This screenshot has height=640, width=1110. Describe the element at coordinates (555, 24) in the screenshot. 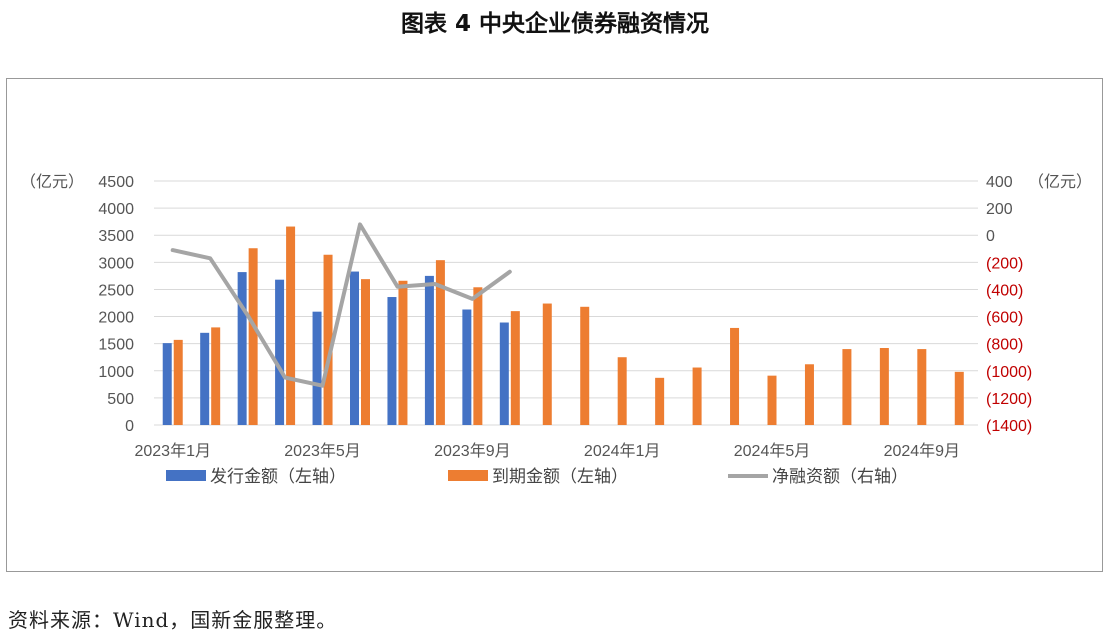

I see `chart-title: 图表 4 中央企业债券融资情况` at that location.